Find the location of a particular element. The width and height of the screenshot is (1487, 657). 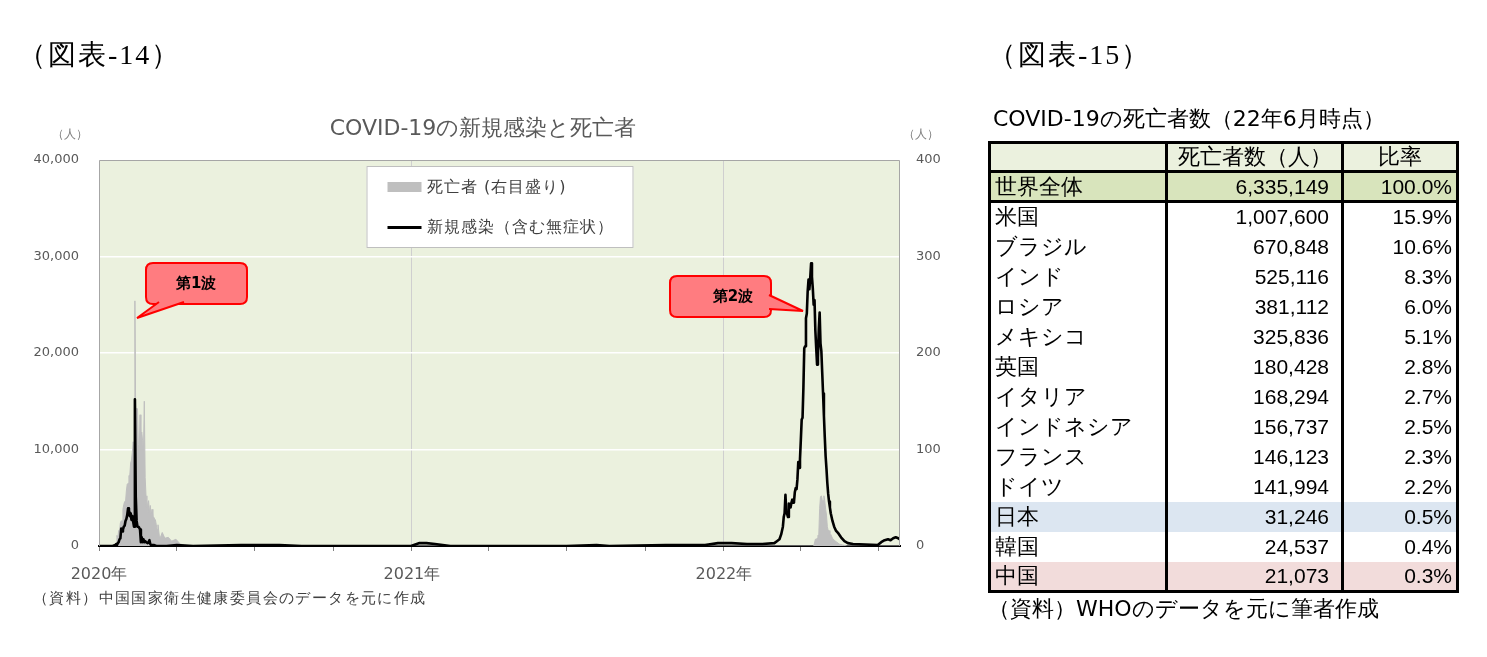

y2-tick-label: 100 is located at coordinates (928, 448).